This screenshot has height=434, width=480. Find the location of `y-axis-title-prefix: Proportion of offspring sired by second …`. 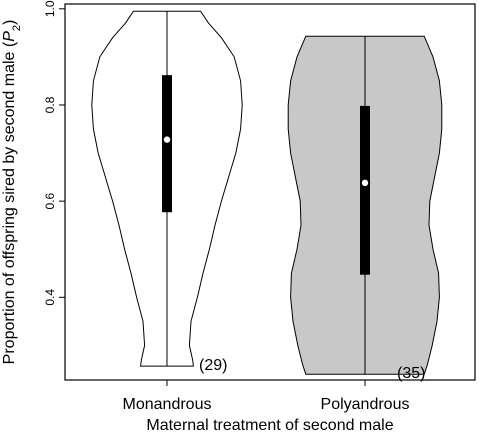

y-axis-title-prefix: Proportion of offspring sired by second … is located at coordinates (9, 202).